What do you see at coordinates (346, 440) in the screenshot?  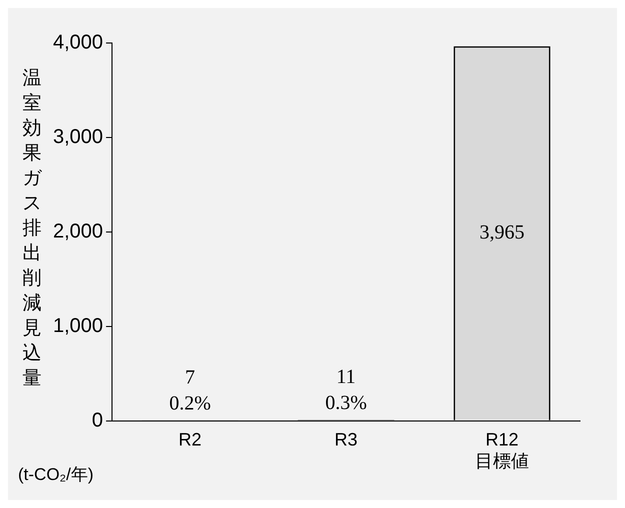 I see `x-tick-label: R3` at bounding box center [346, 440].